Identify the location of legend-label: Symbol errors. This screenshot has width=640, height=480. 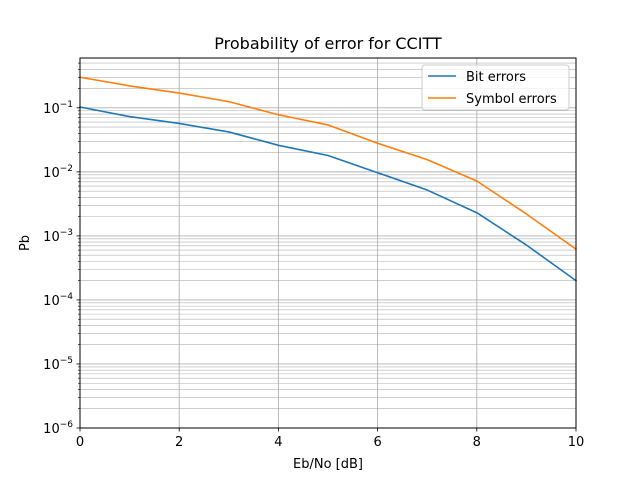
(511, 99).